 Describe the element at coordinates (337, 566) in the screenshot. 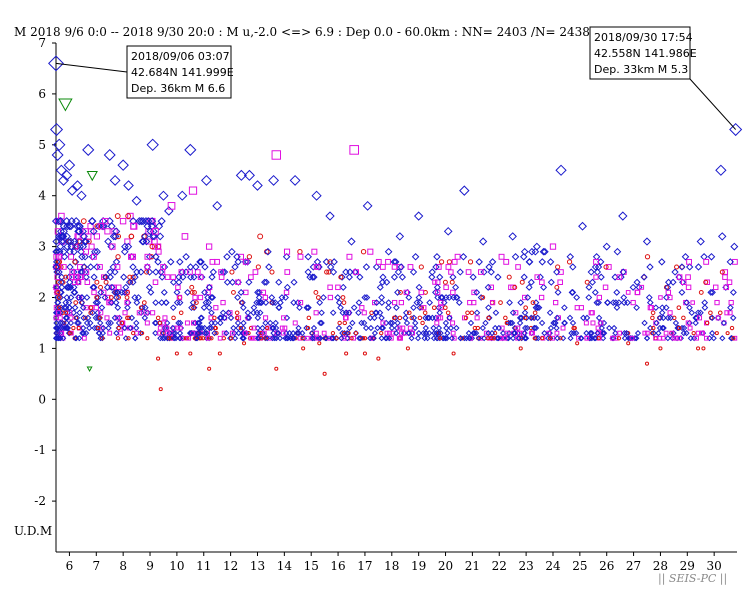

I see `x-tick-label: 16` at that location.